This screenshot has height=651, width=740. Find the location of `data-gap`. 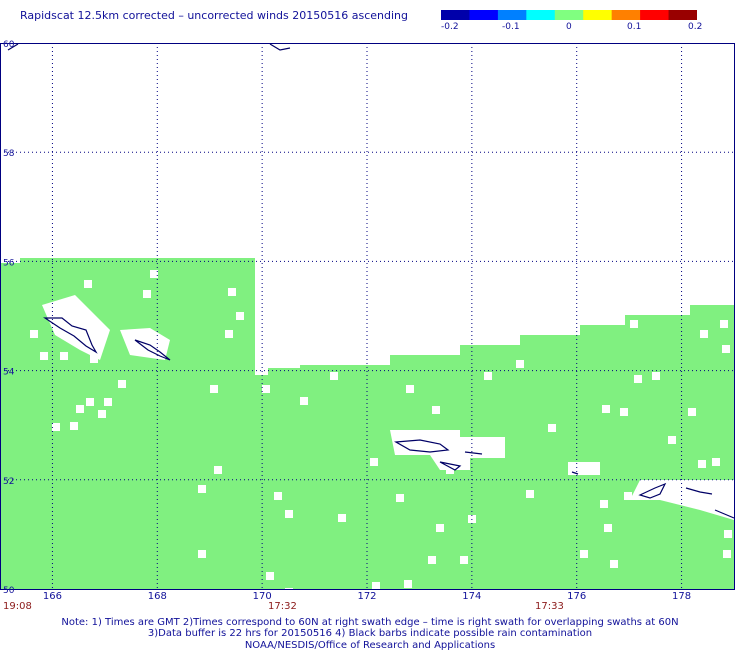

data-gap is located at coordinates (584, 468).